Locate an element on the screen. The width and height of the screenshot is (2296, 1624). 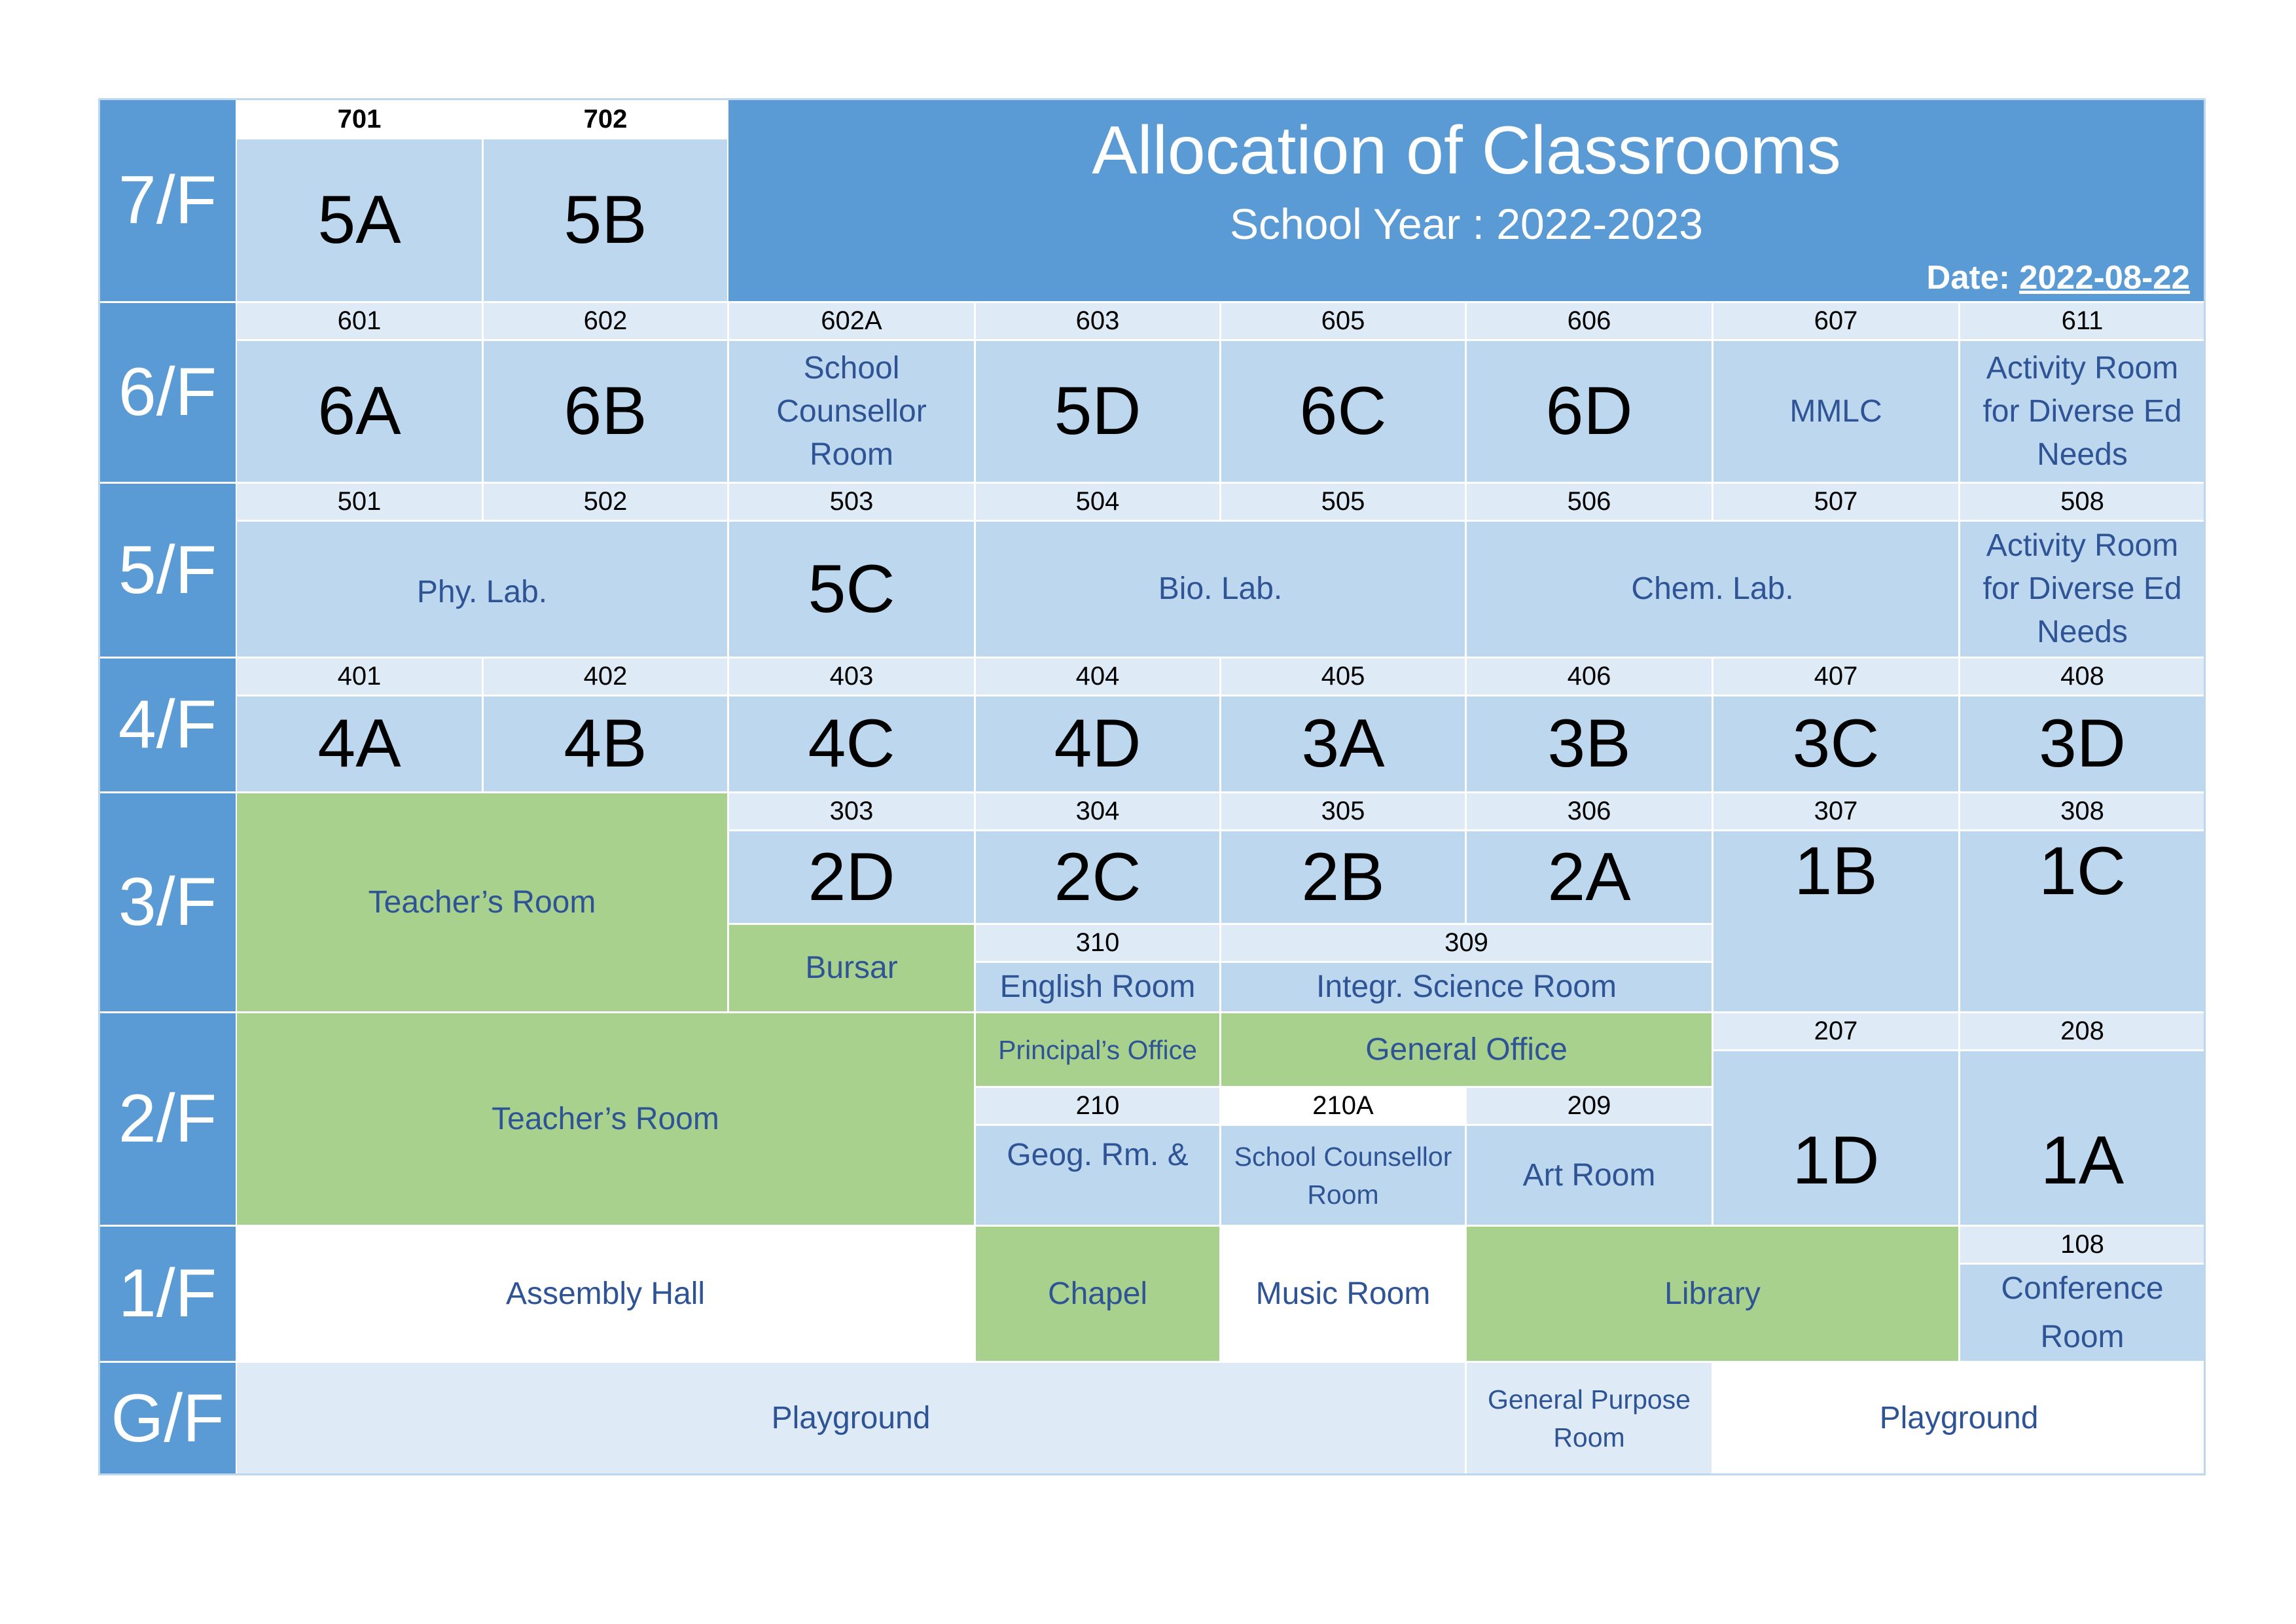
teachers-room-3f: Teacher’s Room is located at coordinates (482, 902).